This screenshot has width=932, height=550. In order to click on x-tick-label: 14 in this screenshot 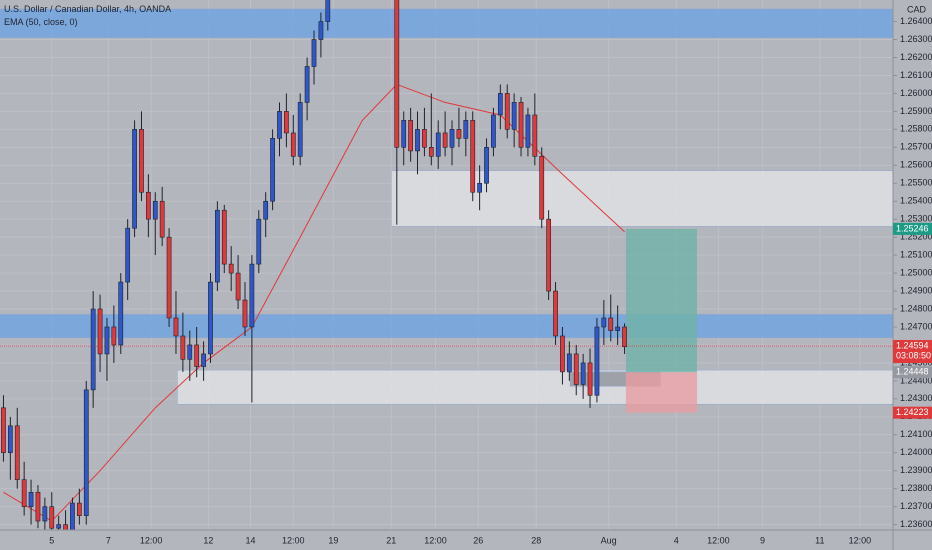, I will do `click(251, 540)`.